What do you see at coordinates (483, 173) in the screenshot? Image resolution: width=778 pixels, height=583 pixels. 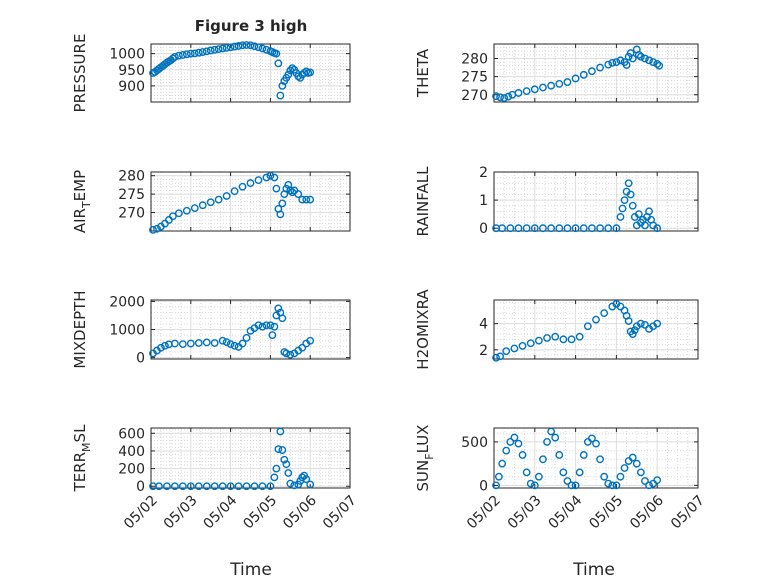 I see `y-tick-label: 2` at bounding box center [483, 173].